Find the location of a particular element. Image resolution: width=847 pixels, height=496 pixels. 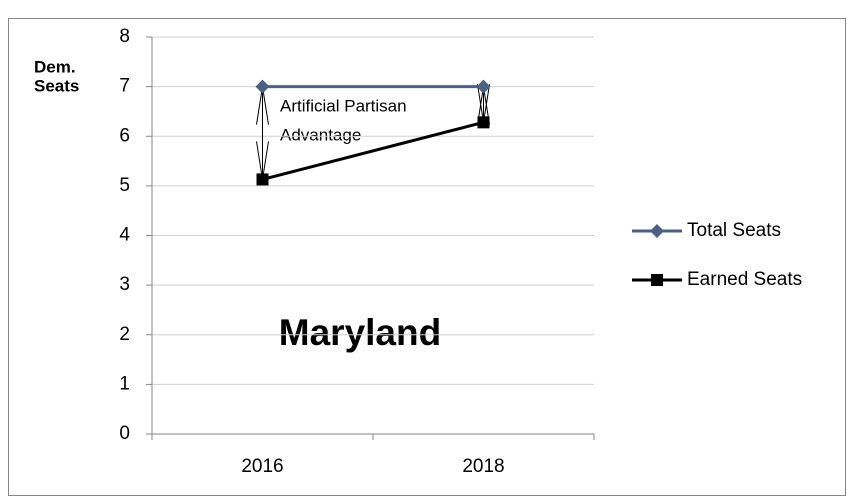

legend-label: Earned Seats is located at coordinates (744, 279).